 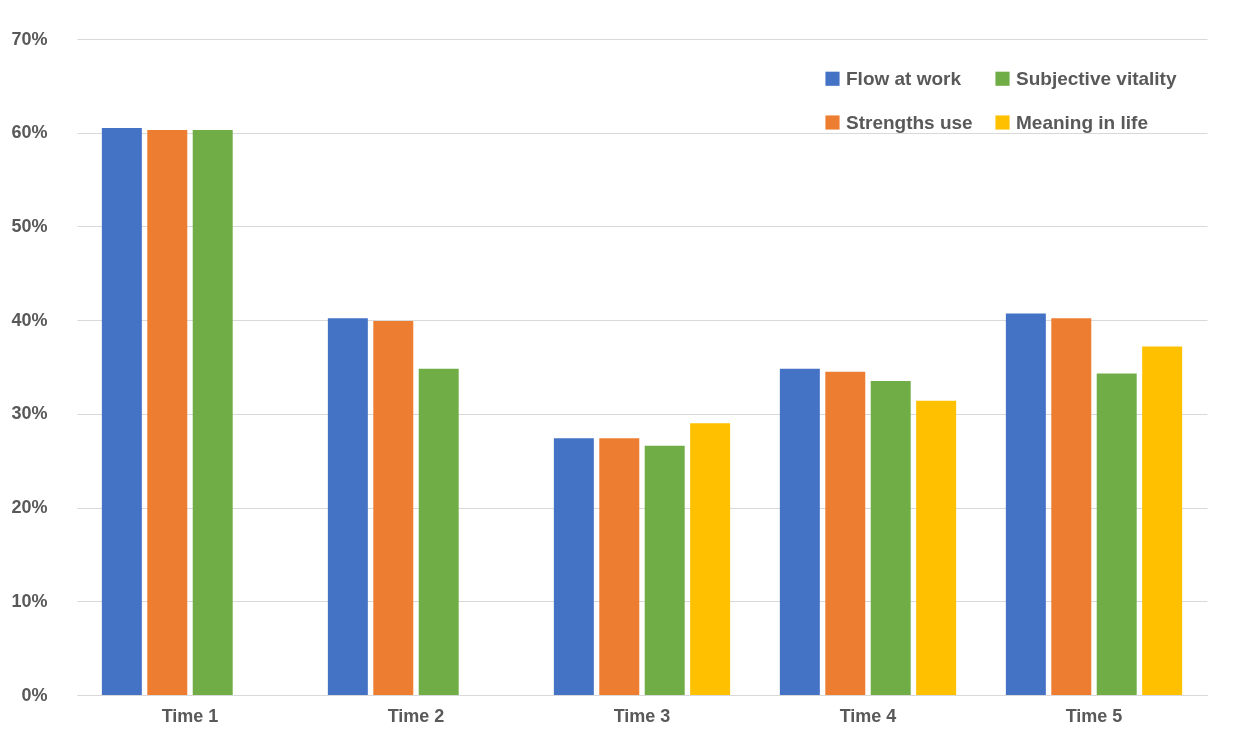 What do you see at coordinates (190, 715) in the screenshot?
I see `x-tick-label: Time 1` at bounding box center [190, 715].